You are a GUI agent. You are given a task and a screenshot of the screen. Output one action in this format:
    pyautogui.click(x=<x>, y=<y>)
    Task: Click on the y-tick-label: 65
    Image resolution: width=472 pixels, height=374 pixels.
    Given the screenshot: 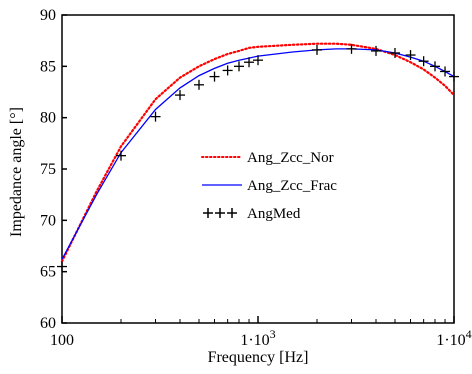 What is the action you would take?
    pyautogui.click(x=48, y=272)
    